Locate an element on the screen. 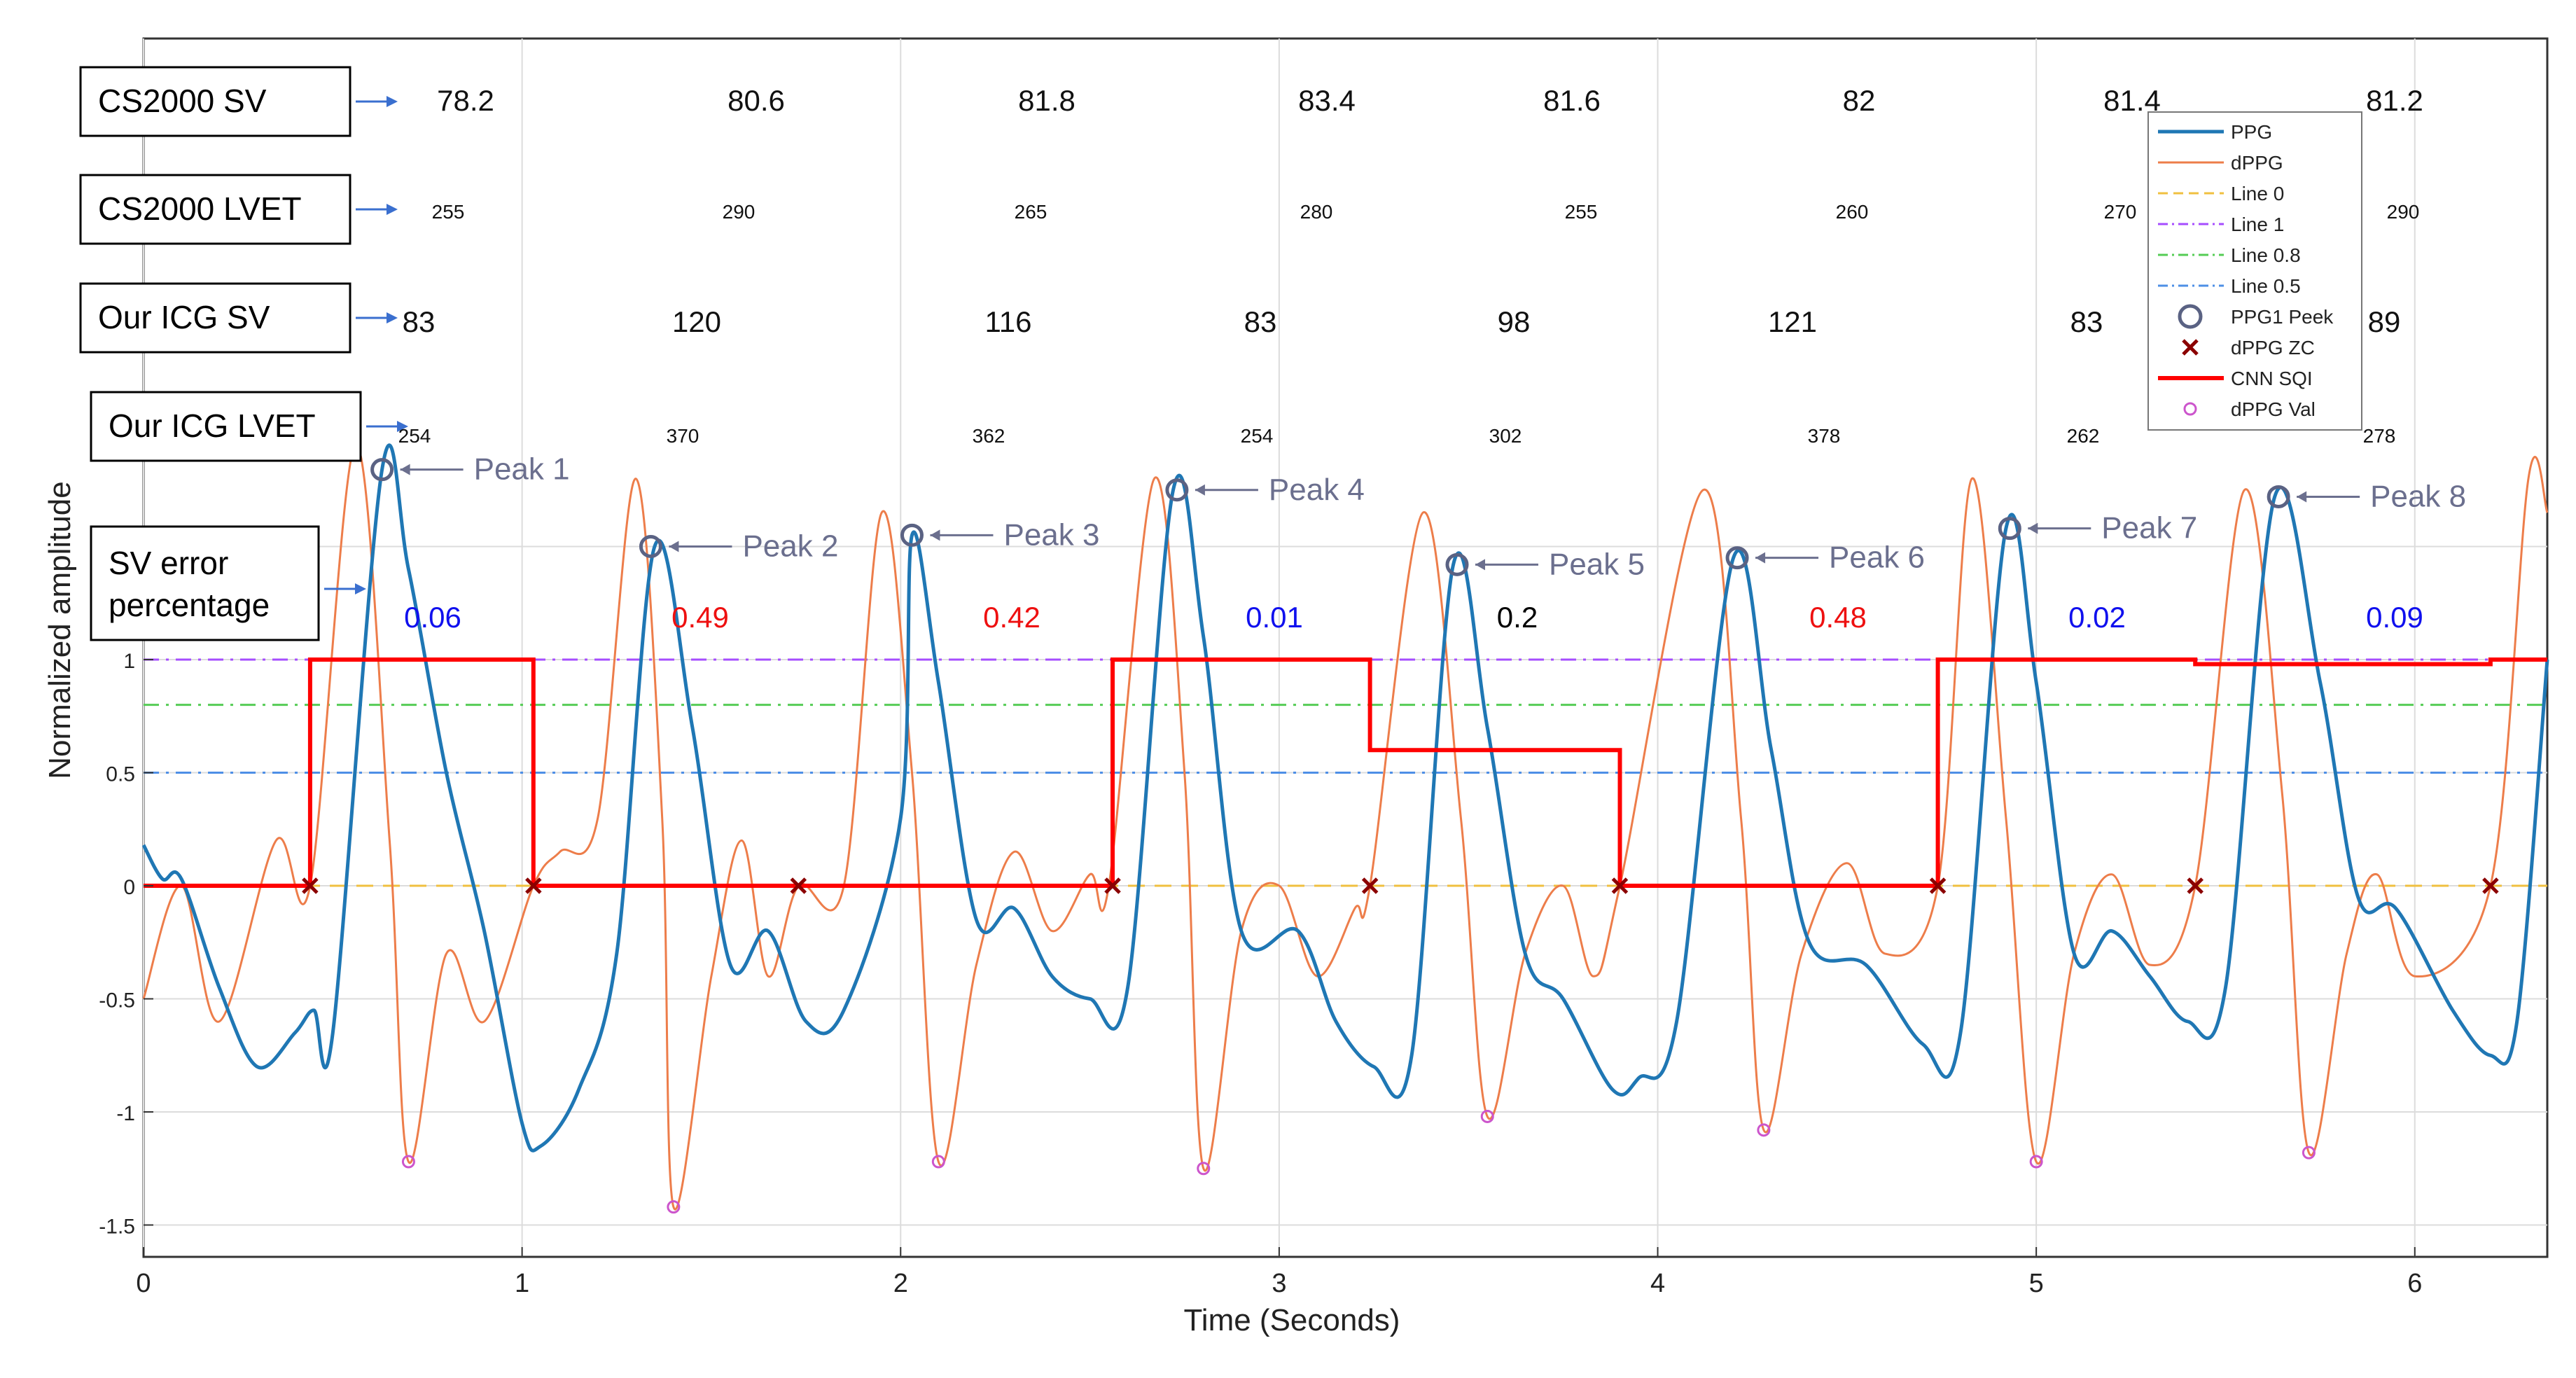 The image size is (2576, 1378). our-icg-lvet-value: 262 is located at coordinates (2083, 436).